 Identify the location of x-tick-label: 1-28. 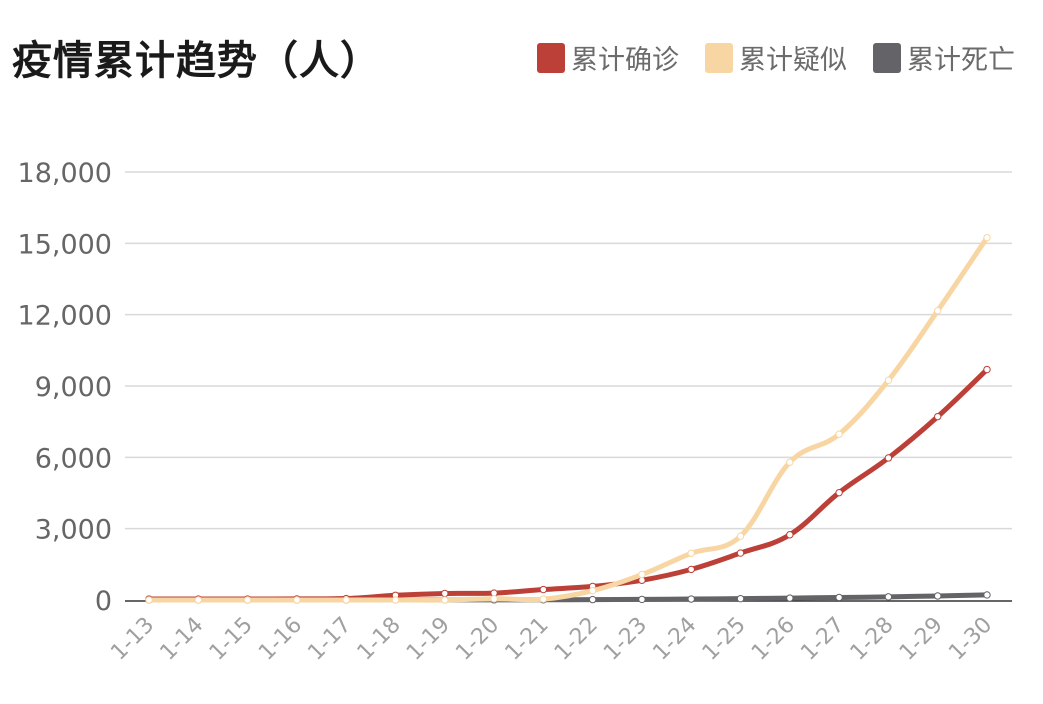
(872, 639).